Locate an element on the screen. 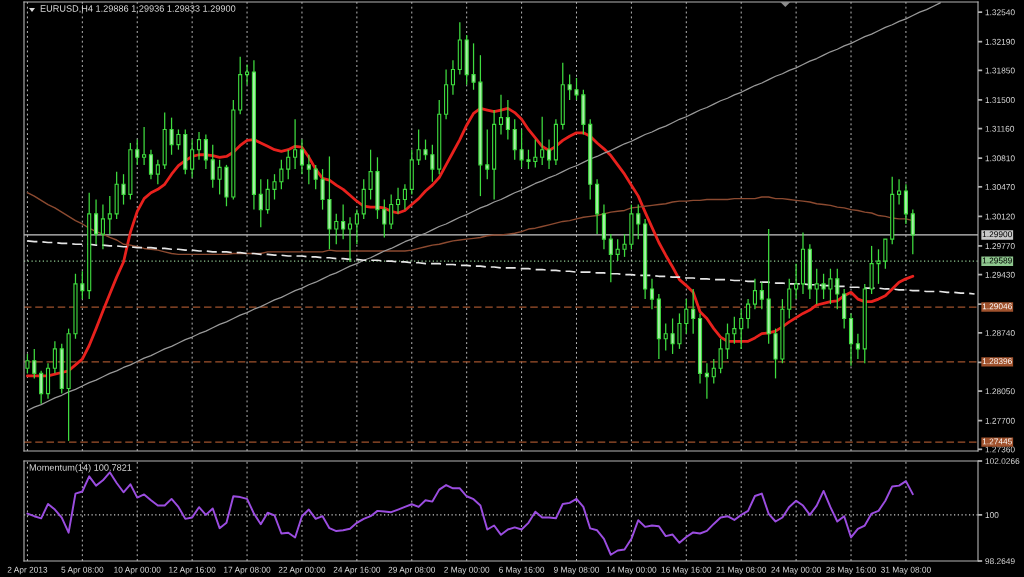  x-tick-label: 16 May 16:00 is located at coordinates (686, 570).